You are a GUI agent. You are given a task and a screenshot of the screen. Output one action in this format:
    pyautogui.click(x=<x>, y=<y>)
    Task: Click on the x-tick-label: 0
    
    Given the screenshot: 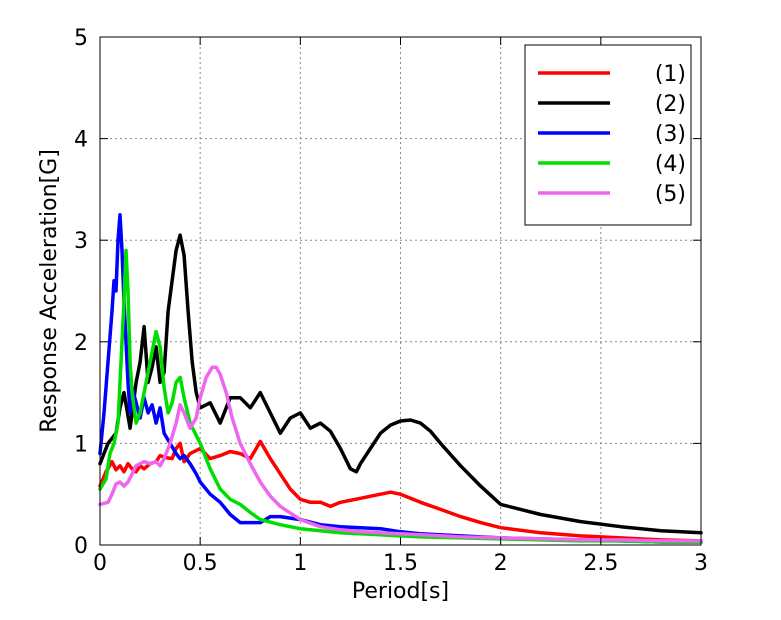 What is the action you would take?
    pyautogui.click(x=100, y=563)
    